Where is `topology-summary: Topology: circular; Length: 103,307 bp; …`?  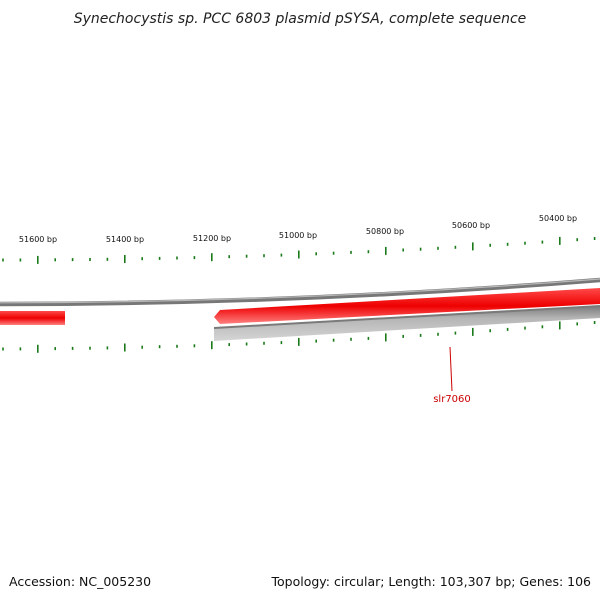 topology-summary: Topology: circular; Length: 103,307 bp; … is located at coordinates (431, 581).